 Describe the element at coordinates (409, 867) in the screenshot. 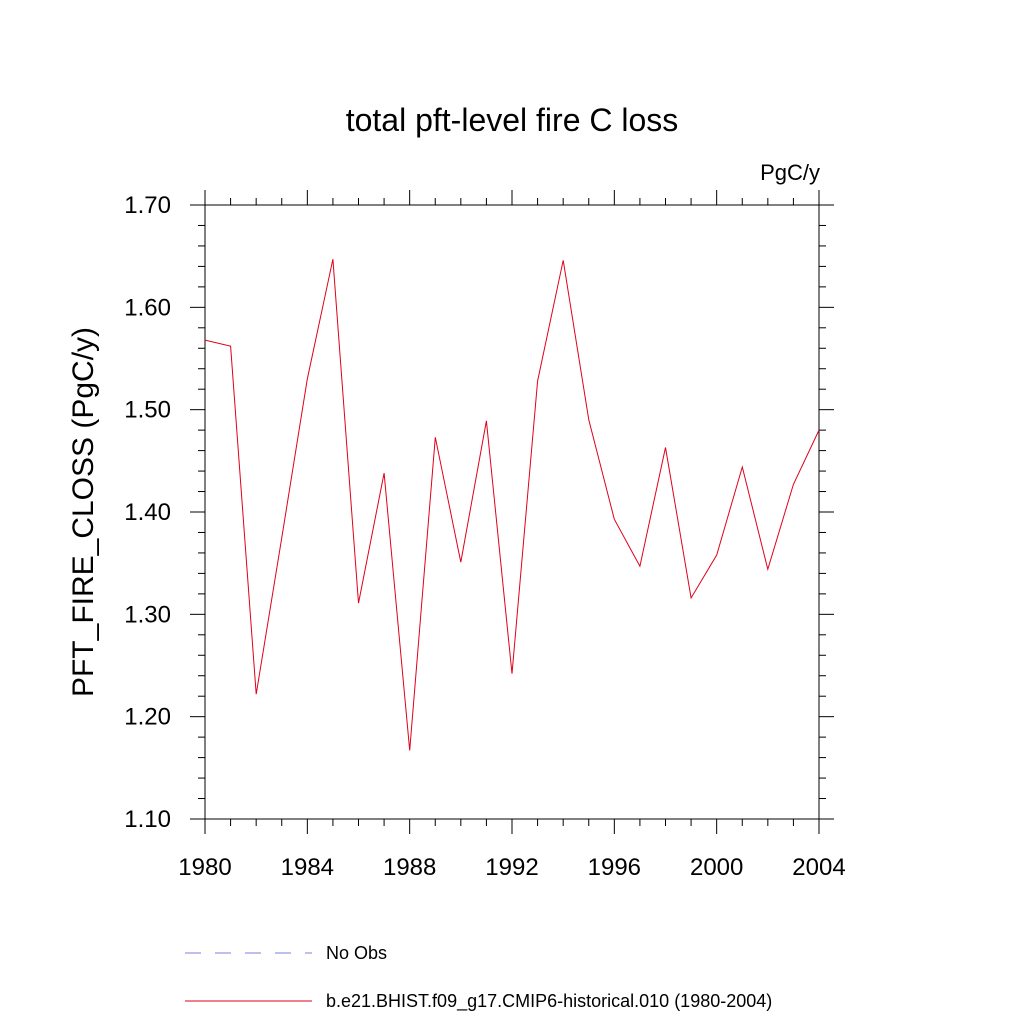

I see `x-tick-label: 1988` at that location.